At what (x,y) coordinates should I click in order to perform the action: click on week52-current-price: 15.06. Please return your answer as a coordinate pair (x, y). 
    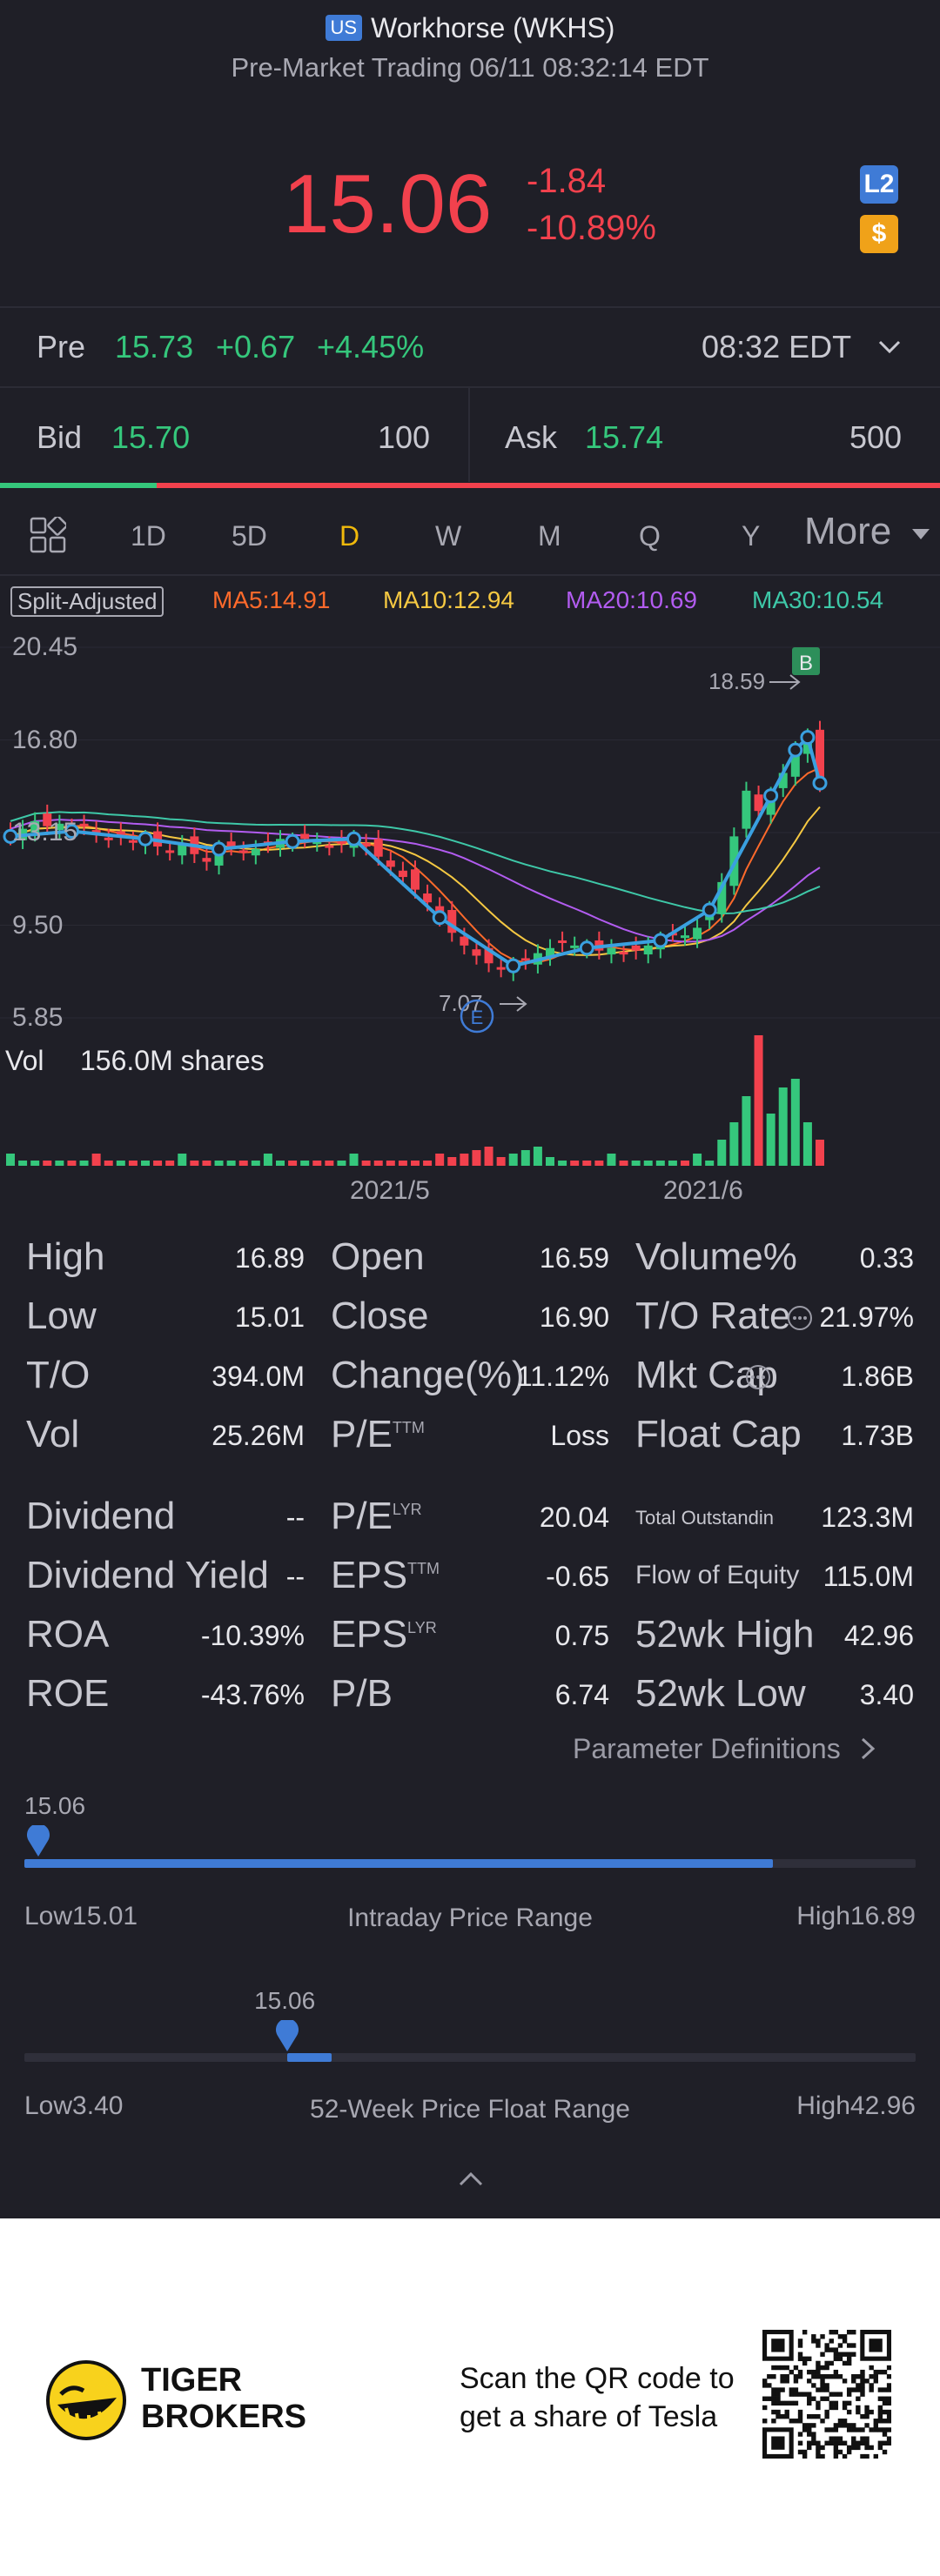
    Looking at the image, I should click on (285, 2001).